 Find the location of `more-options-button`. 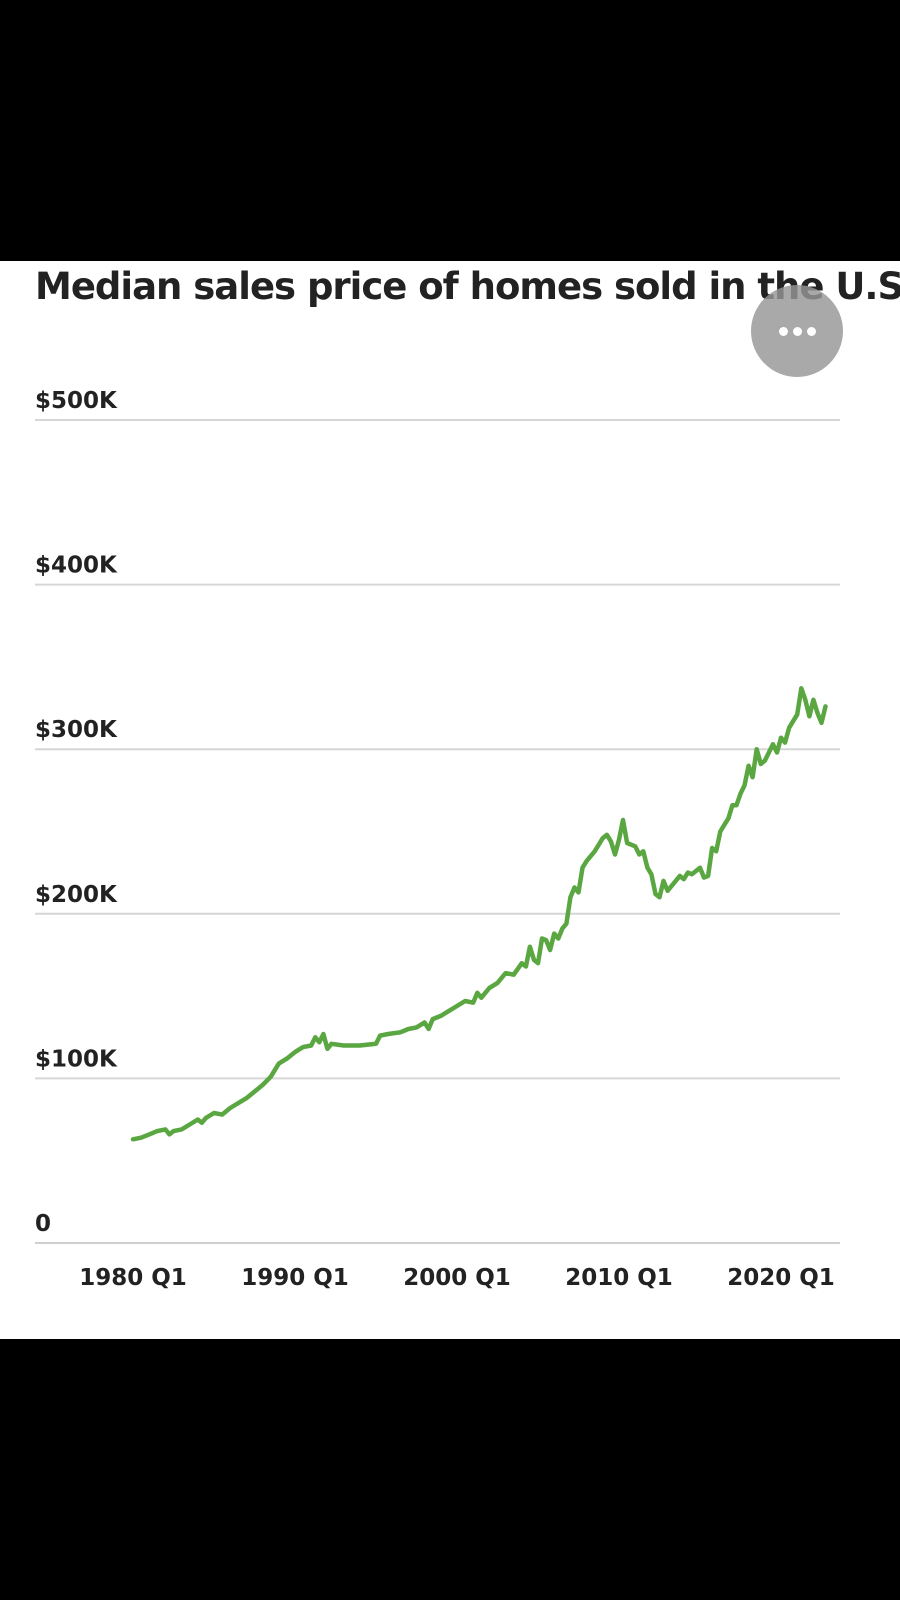

more-options-button is located at coordinates (797, 331).